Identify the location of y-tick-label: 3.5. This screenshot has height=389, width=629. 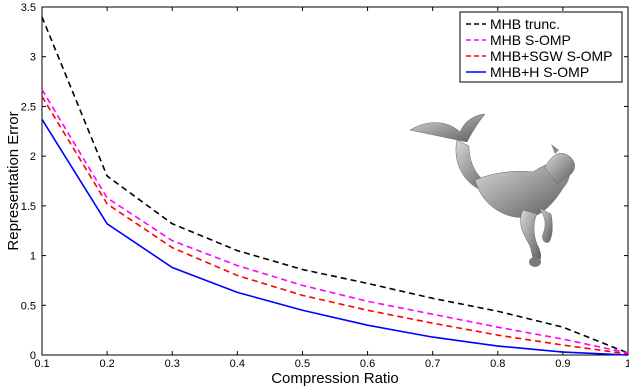
(28, 8).